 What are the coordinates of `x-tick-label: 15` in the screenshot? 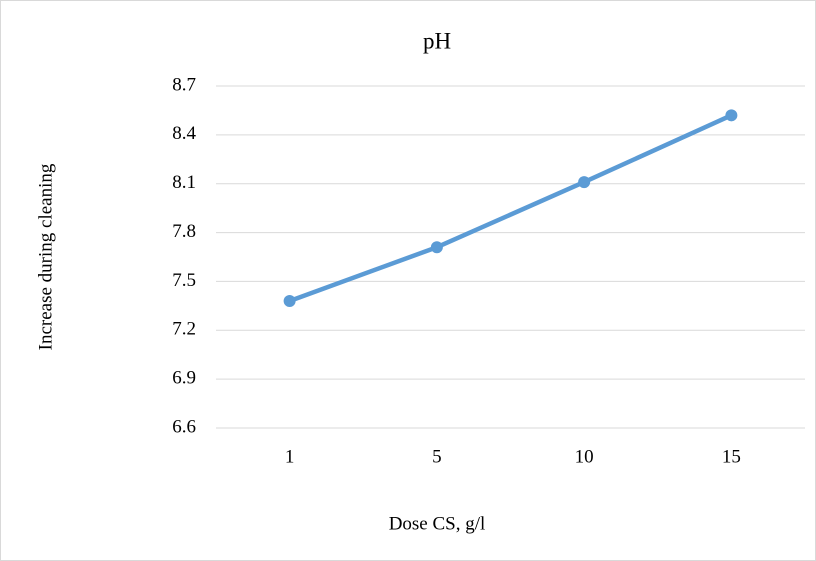 It's located at (731, 456).